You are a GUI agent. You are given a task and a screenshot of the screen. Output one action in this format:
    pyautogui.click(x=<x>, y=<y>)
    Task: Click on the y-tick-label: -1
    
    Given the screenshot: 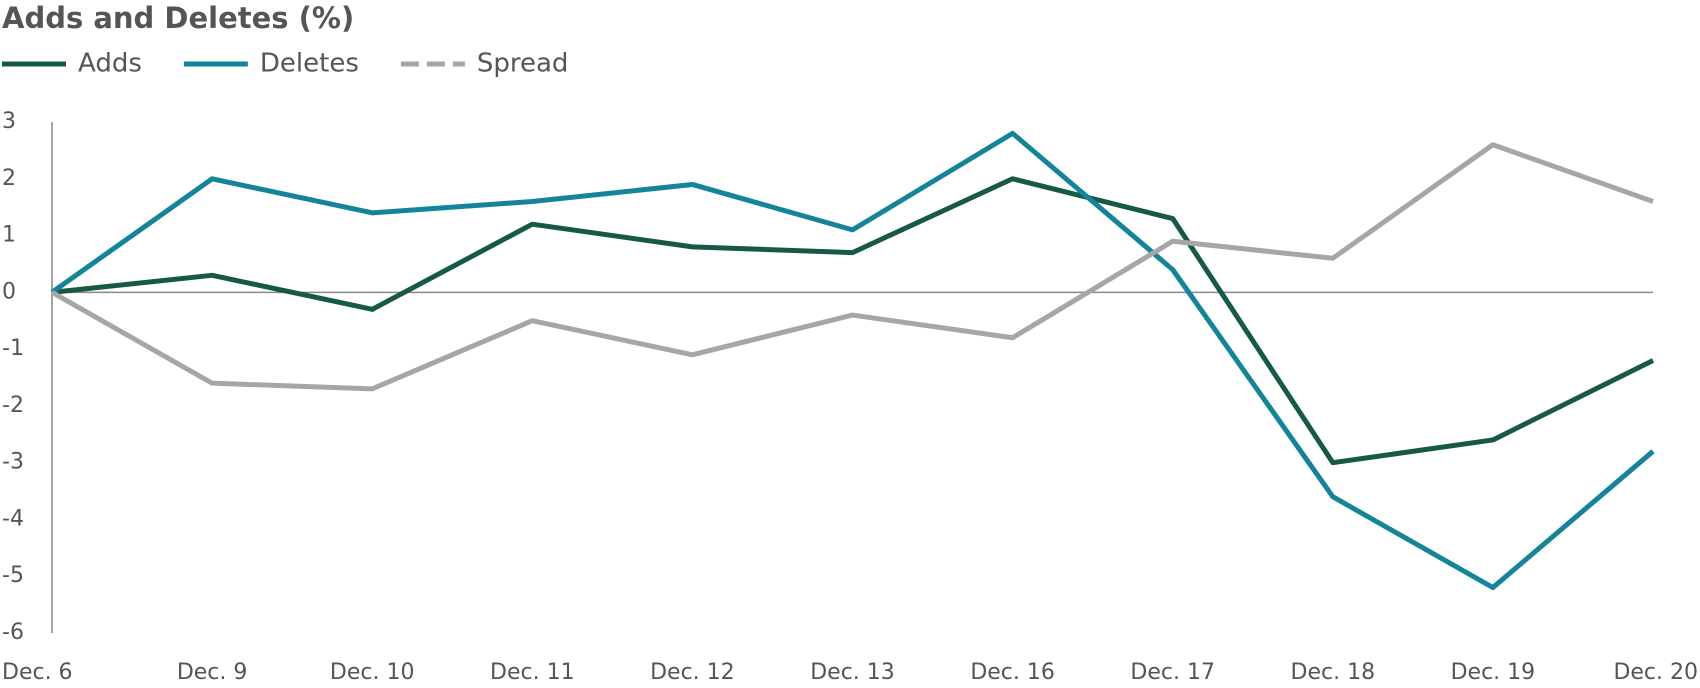 What is the action you would take?
    pyautogui.click(x=13, y=348)
    